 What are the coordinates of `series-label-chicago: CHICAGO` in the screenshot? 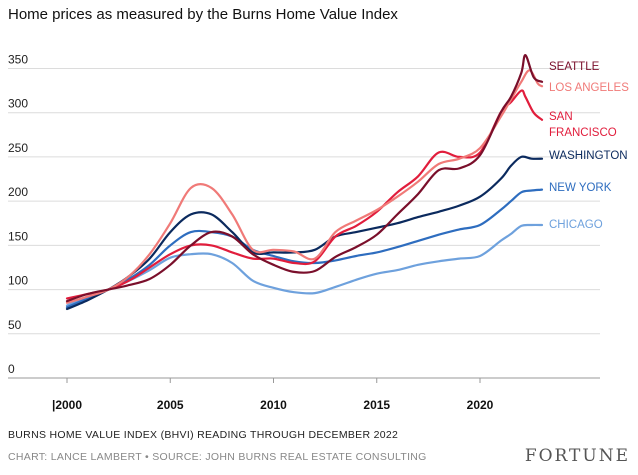 It's located at (576, 225).